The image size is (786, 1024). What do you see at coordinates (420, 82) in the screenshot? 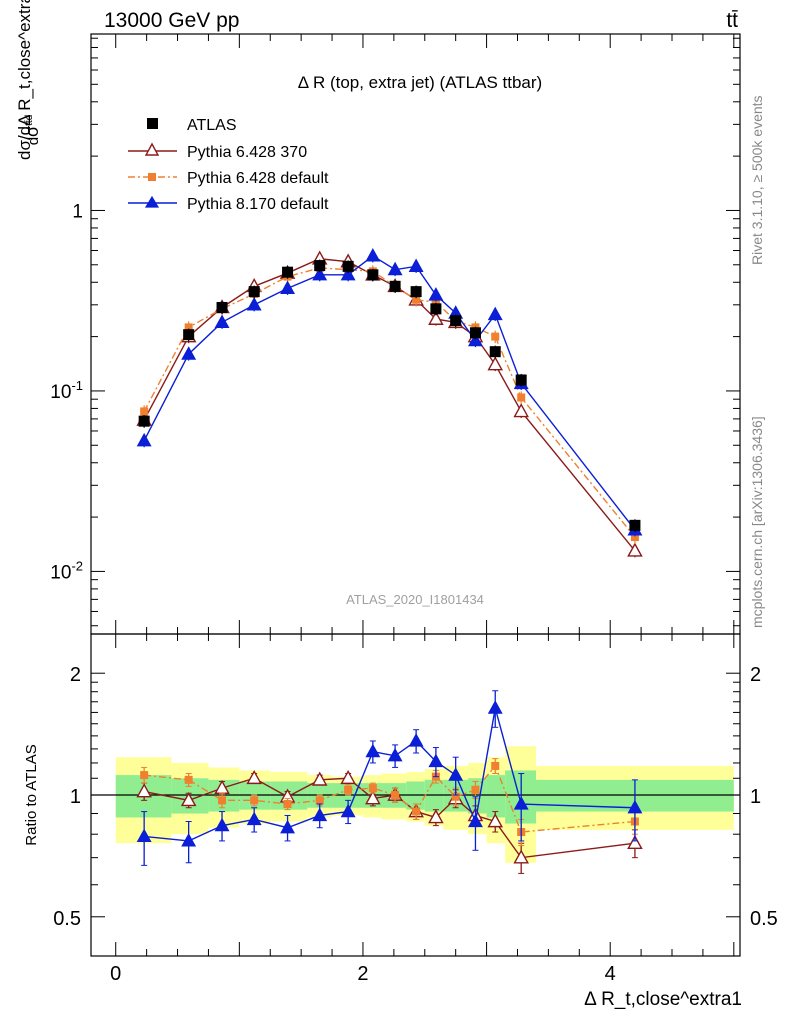
I see `chart-title: Δ R (top, extra jet) (ATLAS ttbar)` at bounding box center [420, 82].